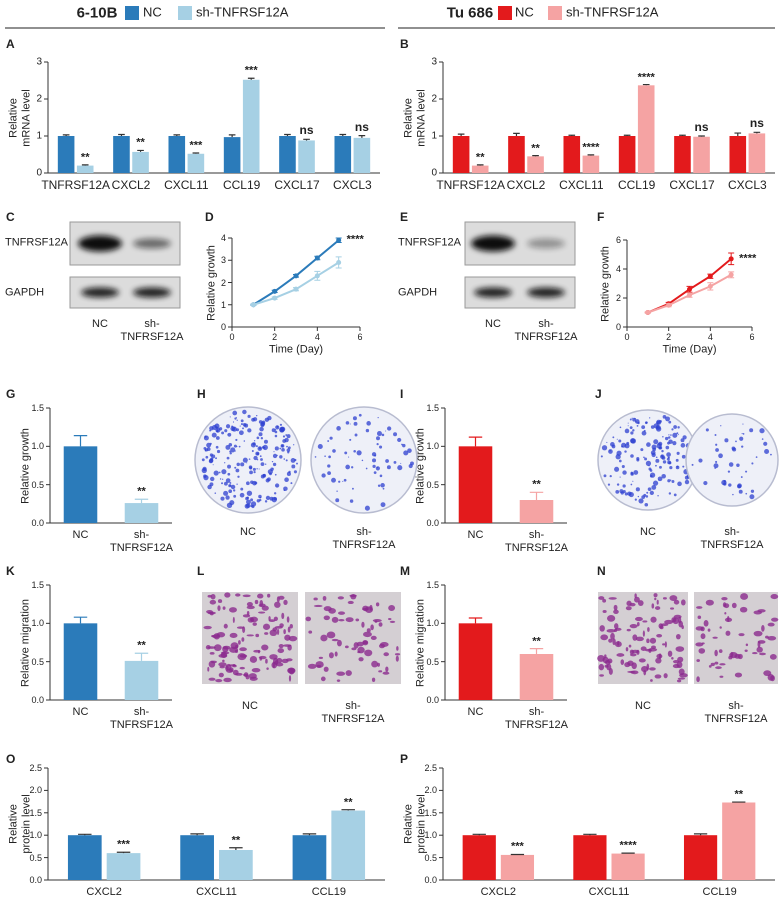  What do you see at coordinates (141, 541) in the screenshot?
I see `x-tick-label: sh-TNFRSF12A` at bounding box center [141, 541].